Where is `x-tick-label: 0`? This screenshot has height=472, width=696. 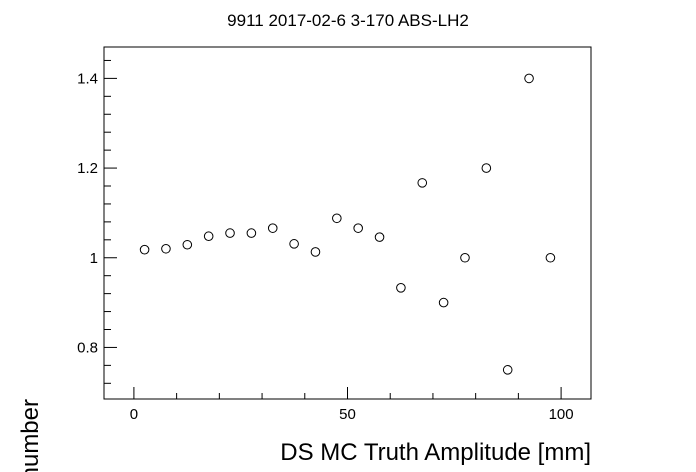
x-tick-label: 0 is located at coordinates (134, 414).